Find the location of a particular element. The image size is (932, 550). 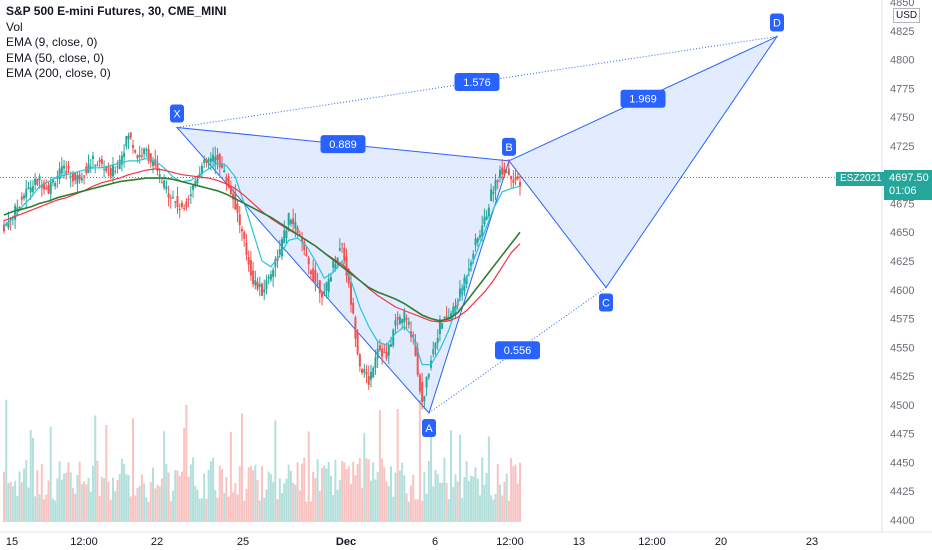

legend-ema-50: EMA (50, close, 0) is located at coordinates (55, 57).